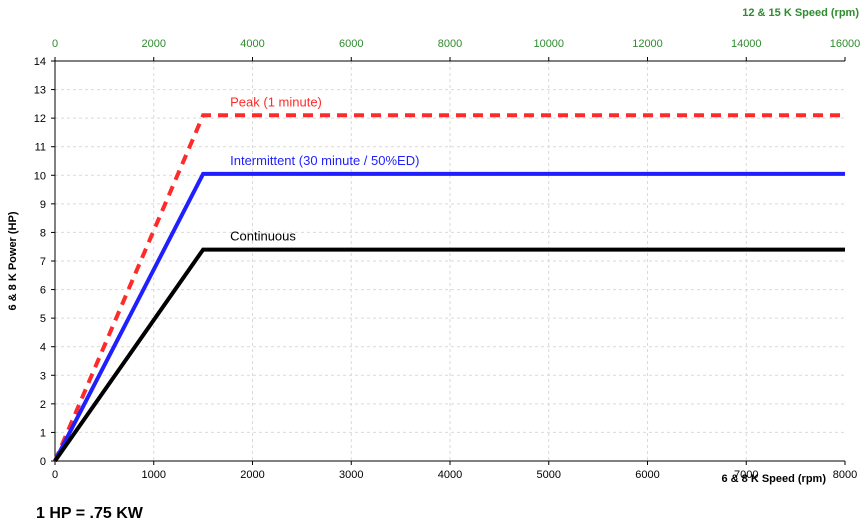  What do you see at coordinates (43, 462) in the screenshot?
I see `y-tick-label: 0` at bounding box center [43, 462].